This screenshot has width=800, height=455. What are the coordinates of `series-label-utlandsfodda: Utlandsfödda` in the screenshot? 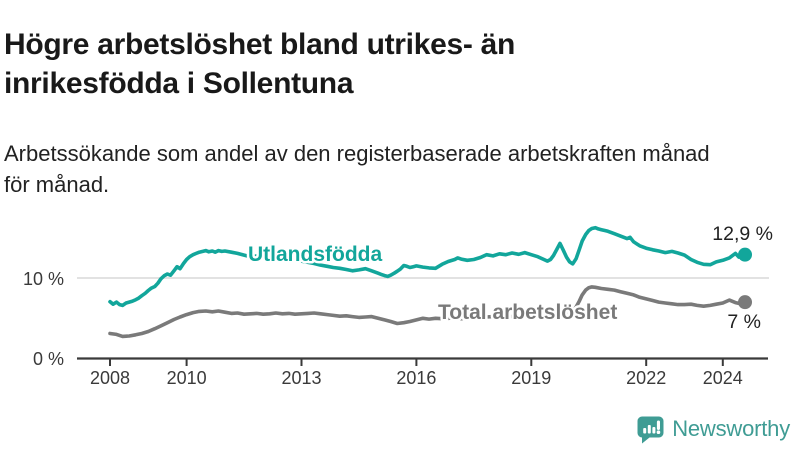 It's located at (315, 254).